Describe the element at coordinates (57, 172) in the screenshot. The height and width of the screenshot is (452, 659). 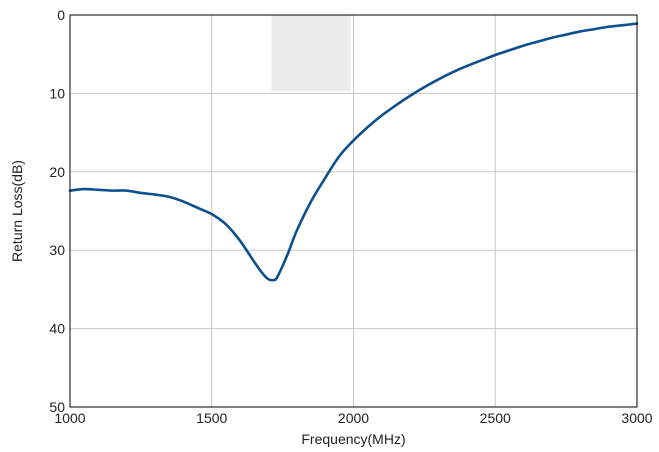
I see `y-tick-label: 20` at that location.